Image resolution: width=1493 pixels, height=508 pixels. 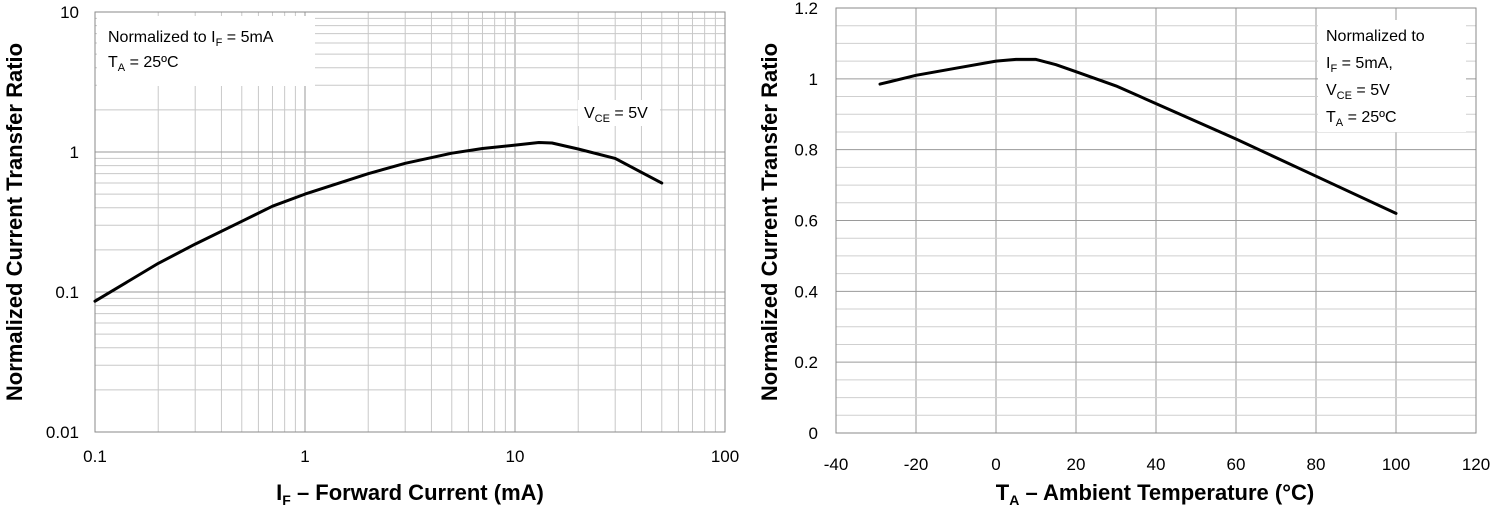 I want to click on chart1-vce-annotation: VCE = 5V, so click(x=616, y=115).